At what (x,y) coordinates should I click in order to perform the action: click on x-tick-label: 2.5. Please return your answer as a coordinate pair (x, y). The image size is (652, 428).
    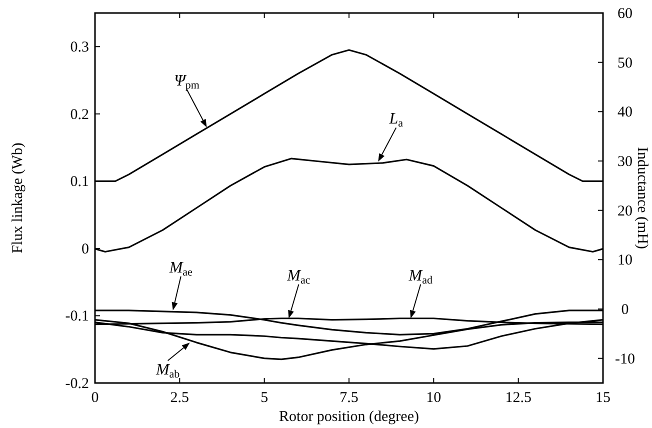
    Looking at the image, I should click on (180, 398).